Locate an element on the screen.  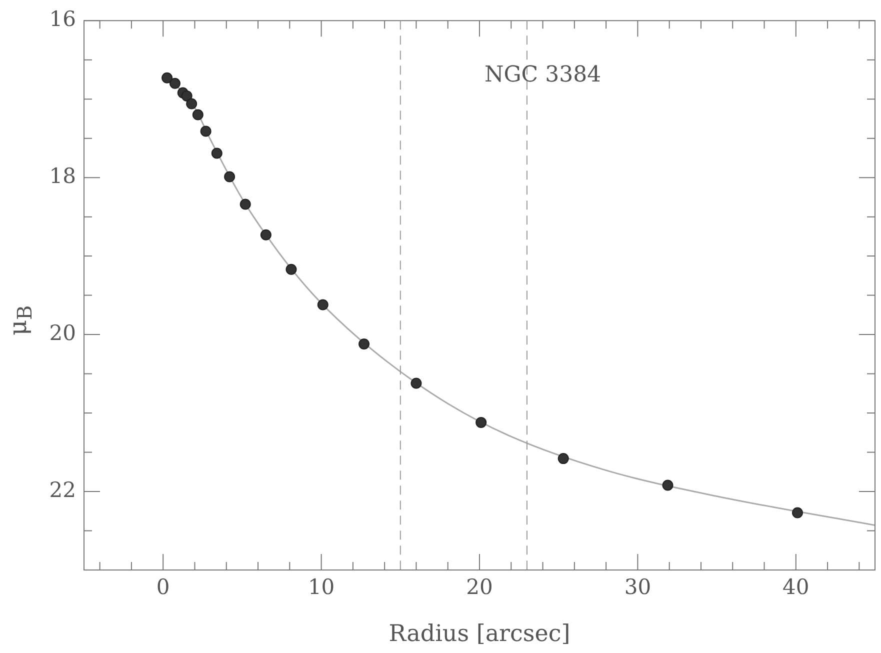
y-tick-label: 16 is located at coordinates (62, 19).